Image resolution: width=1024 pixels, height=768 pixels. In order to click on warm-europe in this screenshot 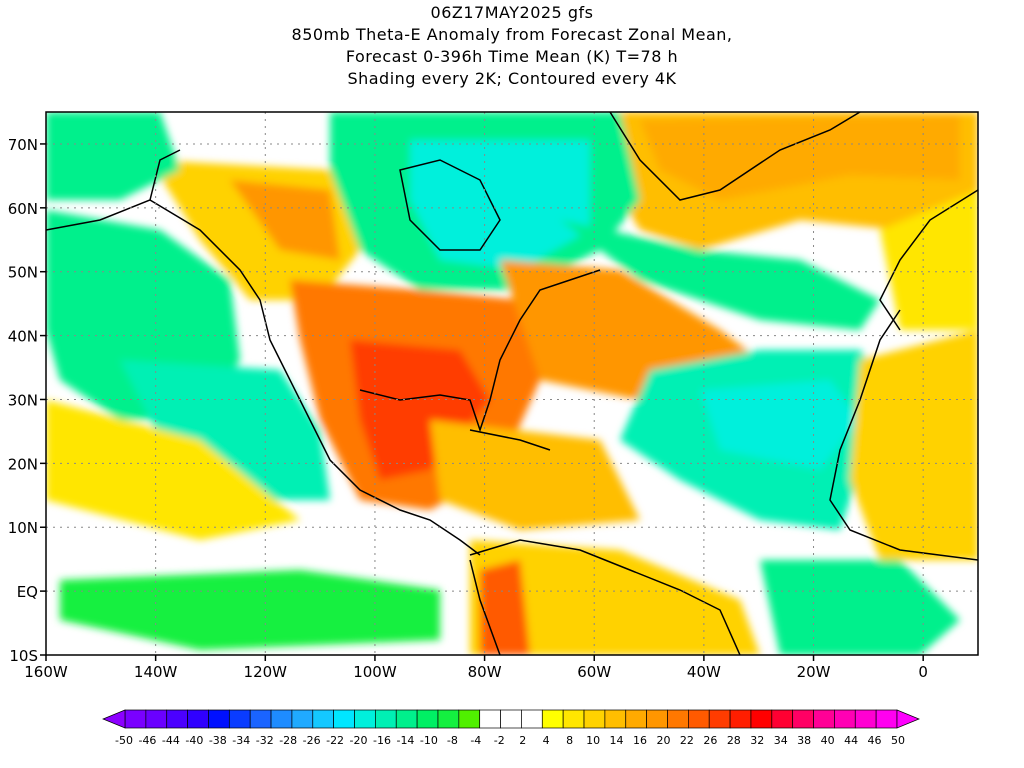, I will do `click(929, 260)`.